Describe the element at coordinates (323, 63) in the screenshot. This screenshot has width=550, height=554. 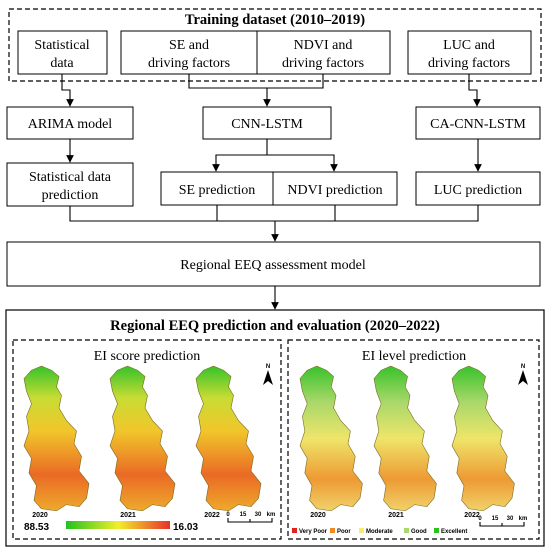
I see `input-ndvi-line2: driving factors` at that location.